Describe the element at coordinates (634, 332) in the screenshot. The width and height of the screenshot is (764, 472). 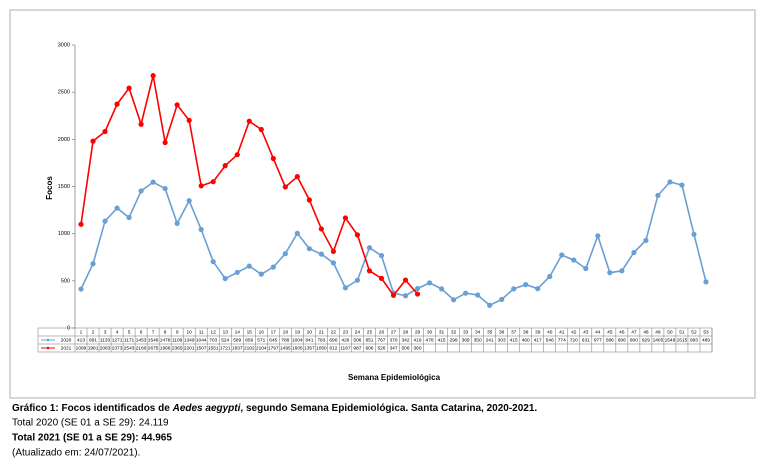
I see `x-tick-label: 47` at that location.